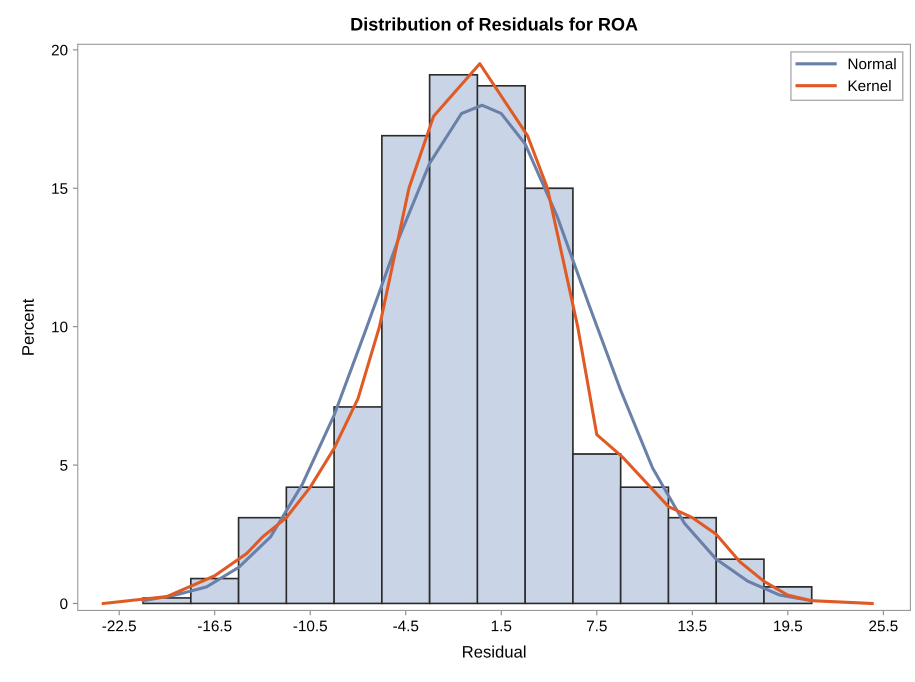  Describe the element at coordinates (494, 651) in the screenshot. I see `x-axis-title: Residual` at that location.